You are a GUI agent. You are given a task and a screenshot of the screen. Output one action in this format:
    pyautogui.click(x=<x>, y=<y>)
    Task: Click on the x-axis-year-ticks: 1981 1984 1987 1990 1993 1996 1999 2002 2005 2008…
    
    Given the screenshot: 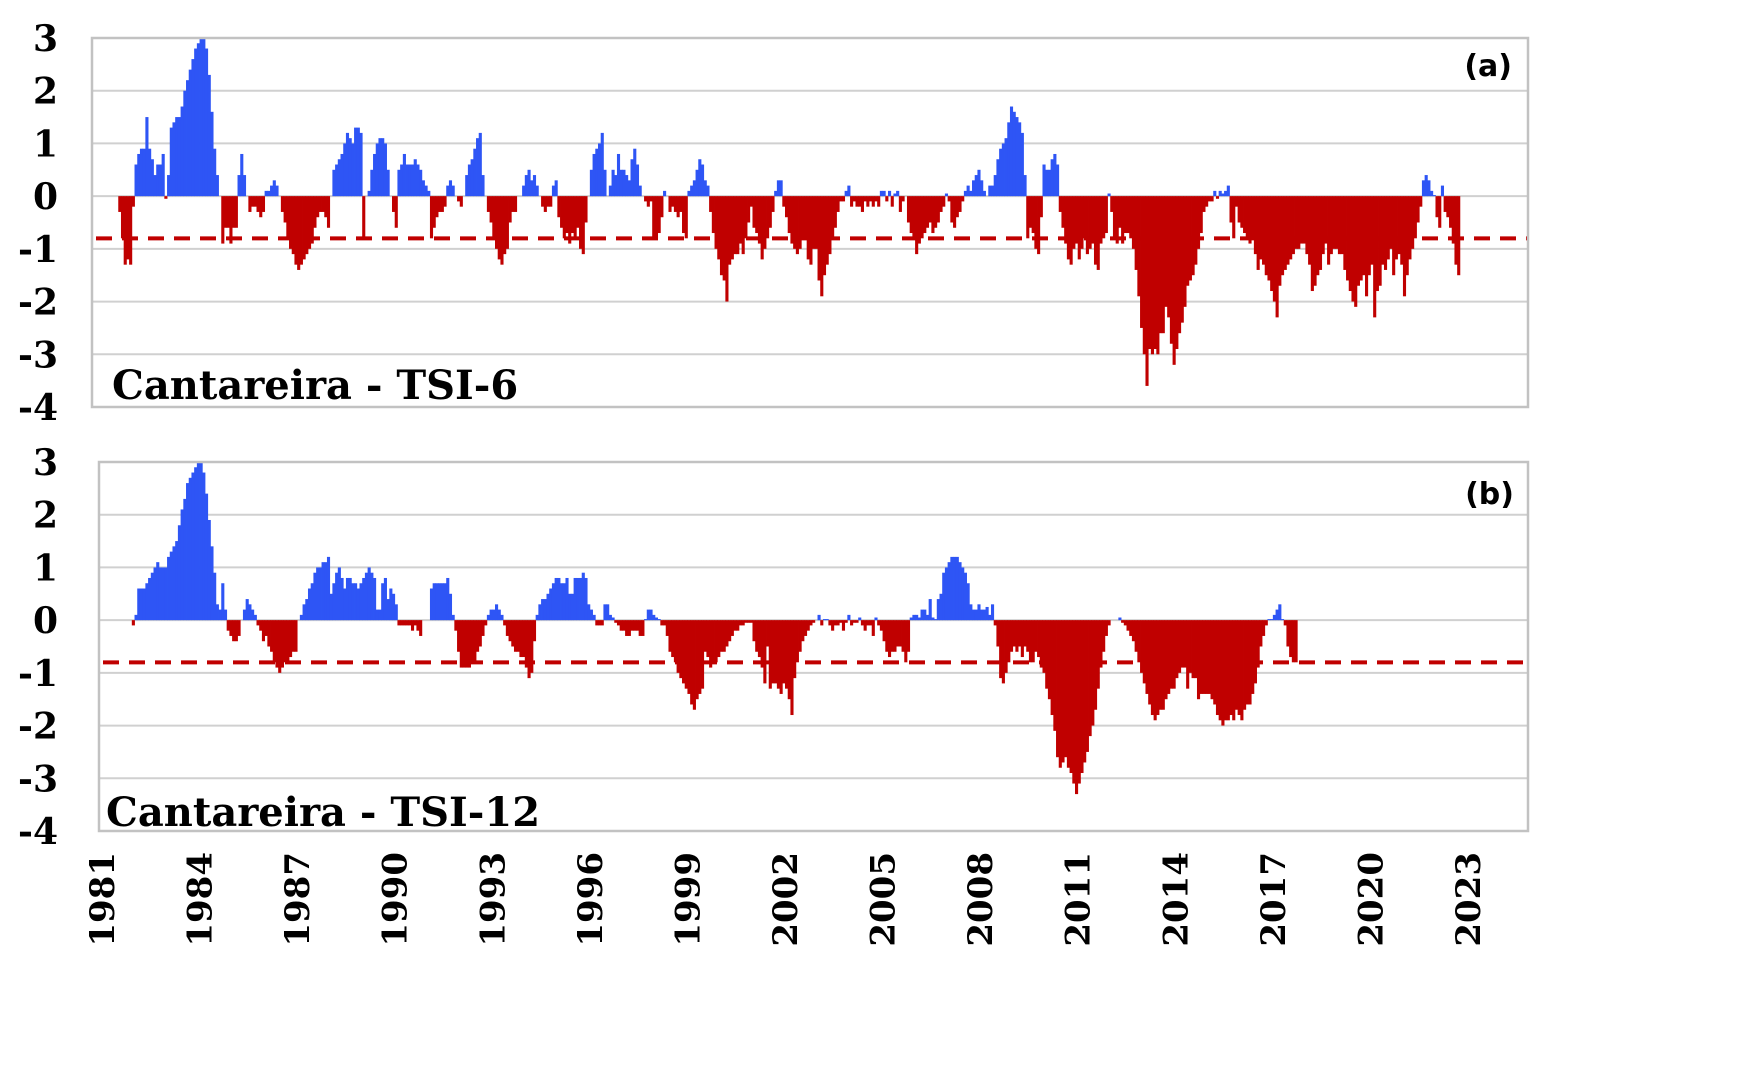 What is the action you would take?
    pyautogui.click(x=786, y=899)
    